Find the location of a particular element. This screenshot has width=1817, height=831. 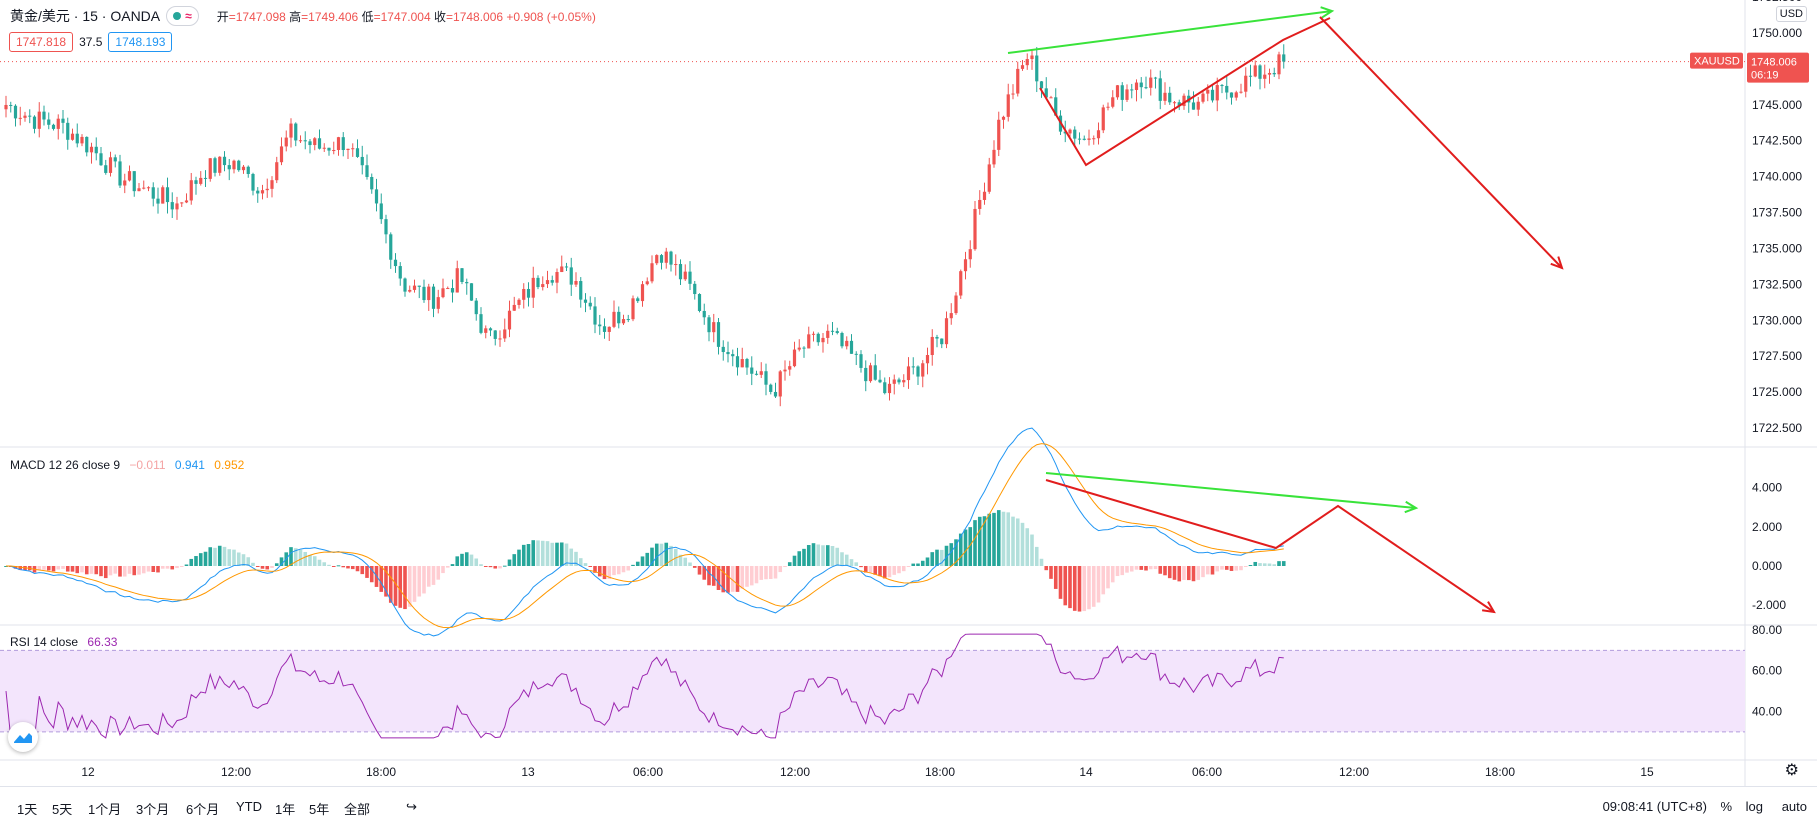

buy-price-button: 1748.193 is located at coordinates (140, 42).